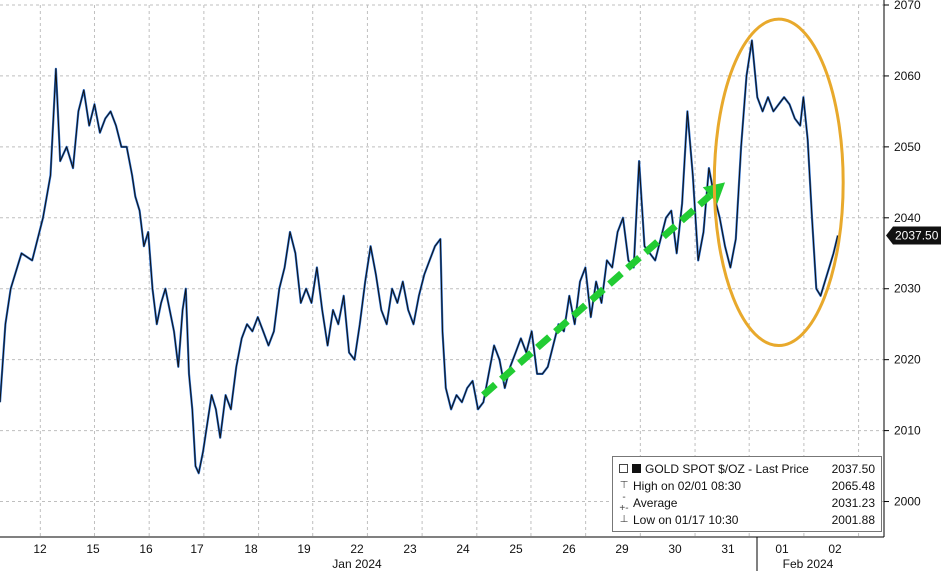 The width and height of the screenshot is (941, 576). Describe the element at coordinates (907, 147) in the screenshot. I see `y-tick-label: 2050` at that location.